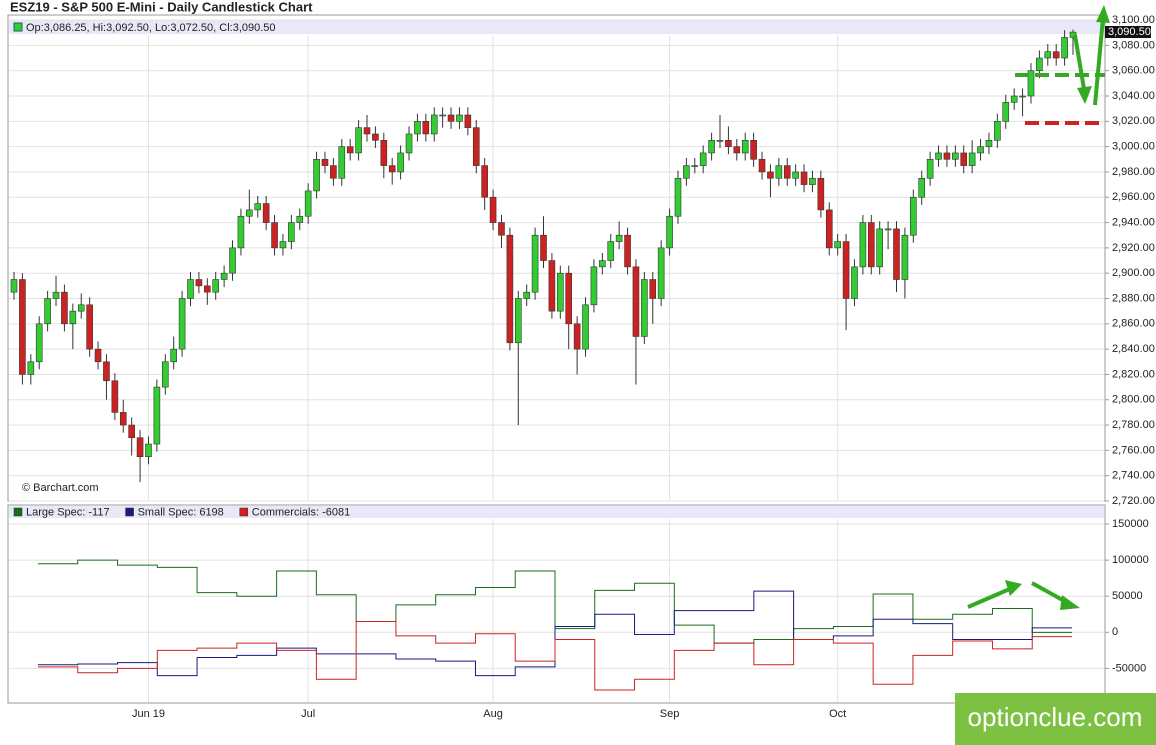 Image resolution: width=1156 pixels, height=745 pixels. Describe the element at coordinates (1133, 71) in the screenshot. I see `y-tick-label: 3,060.00` at that location.